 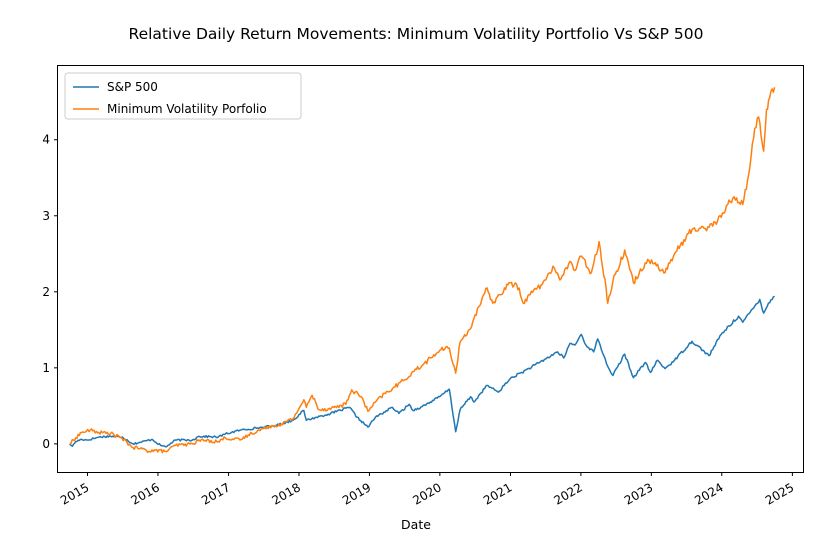 I want to click on x-tick-label-2: 2017, so click(x=215, y=493).